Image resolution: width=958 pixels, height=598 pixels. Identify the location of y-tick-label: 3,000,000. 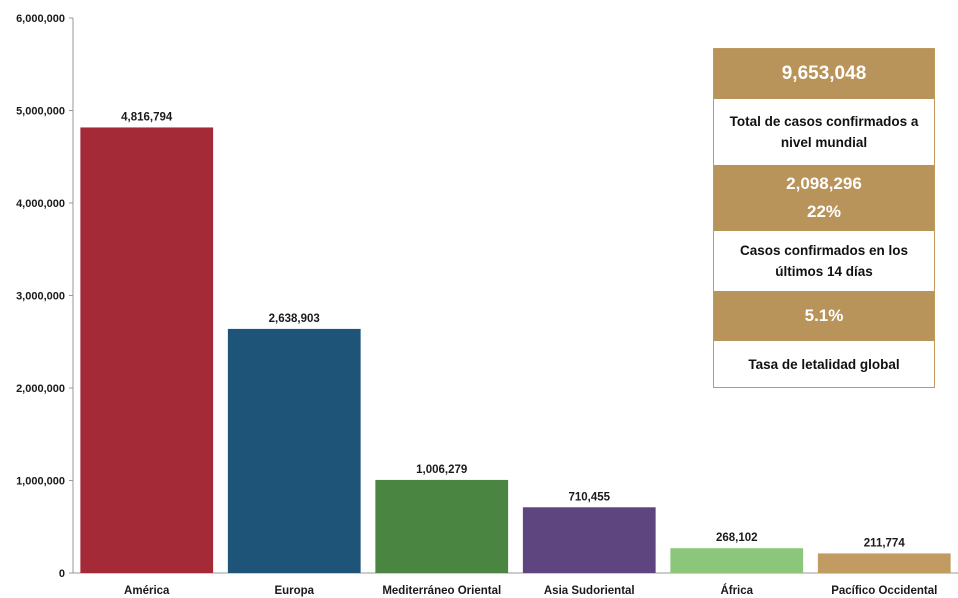
(40, 297).